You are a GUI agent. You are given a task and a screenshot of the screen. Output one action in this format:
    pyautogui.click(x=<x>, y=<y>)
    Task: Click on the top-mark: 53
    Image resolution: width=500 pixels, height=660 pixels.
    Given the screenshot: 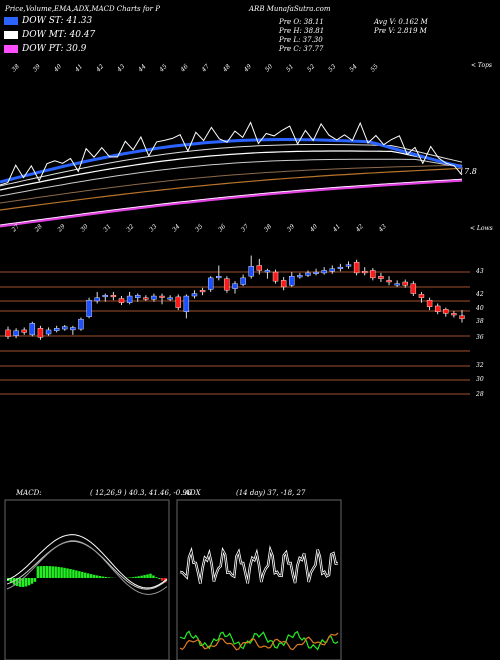 What is the action you would take?
    pyautogui.click(x=332, y=68)
    